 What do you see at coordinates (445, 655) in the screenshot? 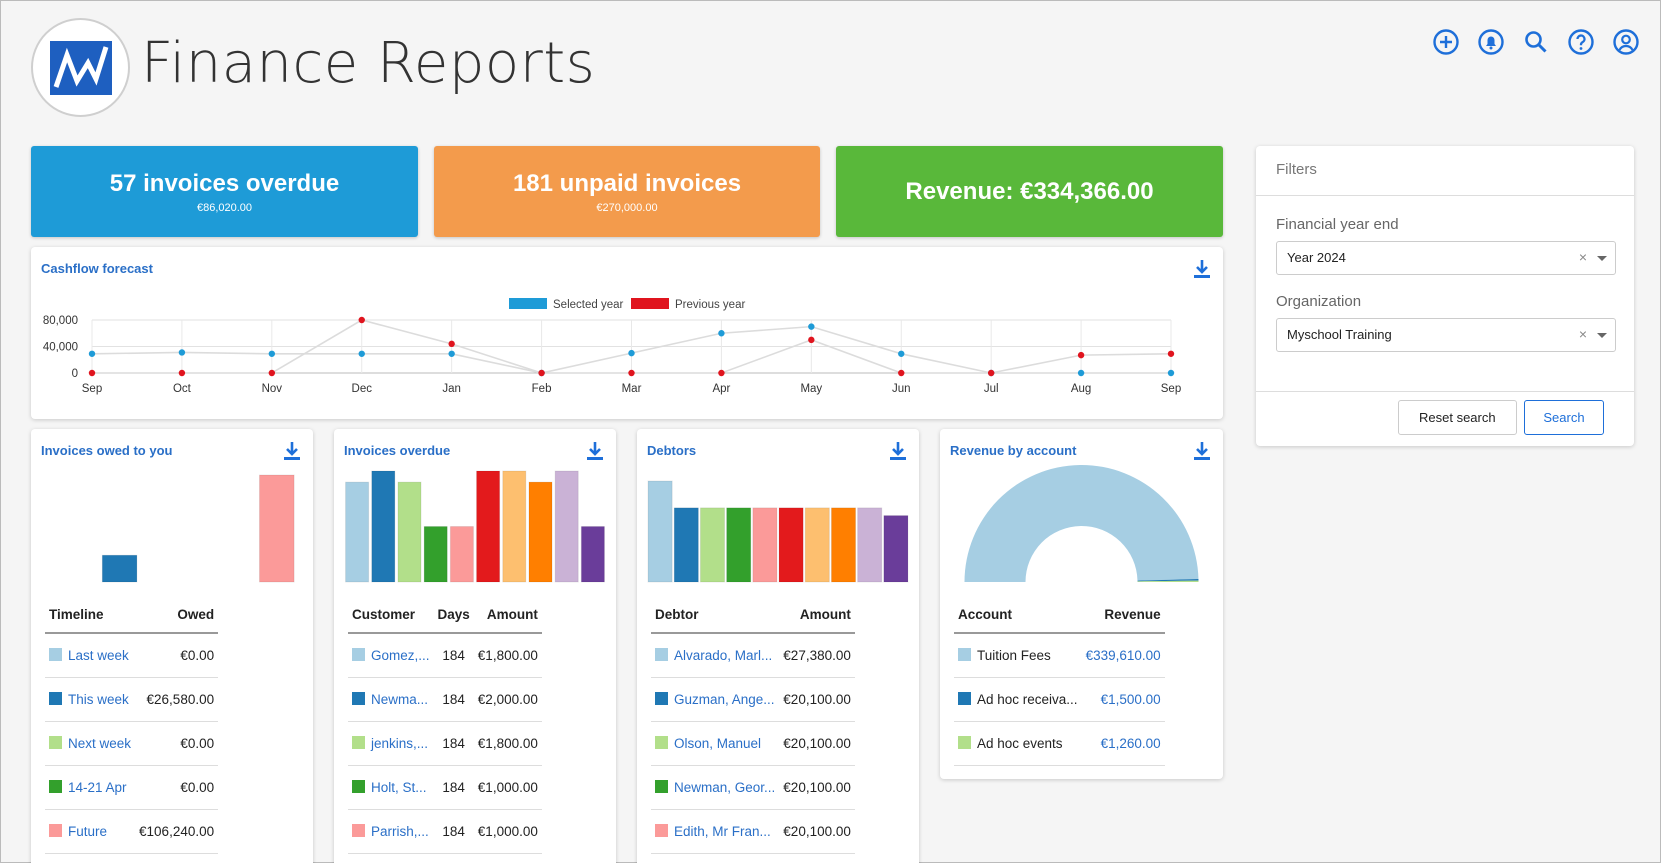
I see `table-row: Gomez,... 184 €1,800.00` at bounding box center [445, 655].